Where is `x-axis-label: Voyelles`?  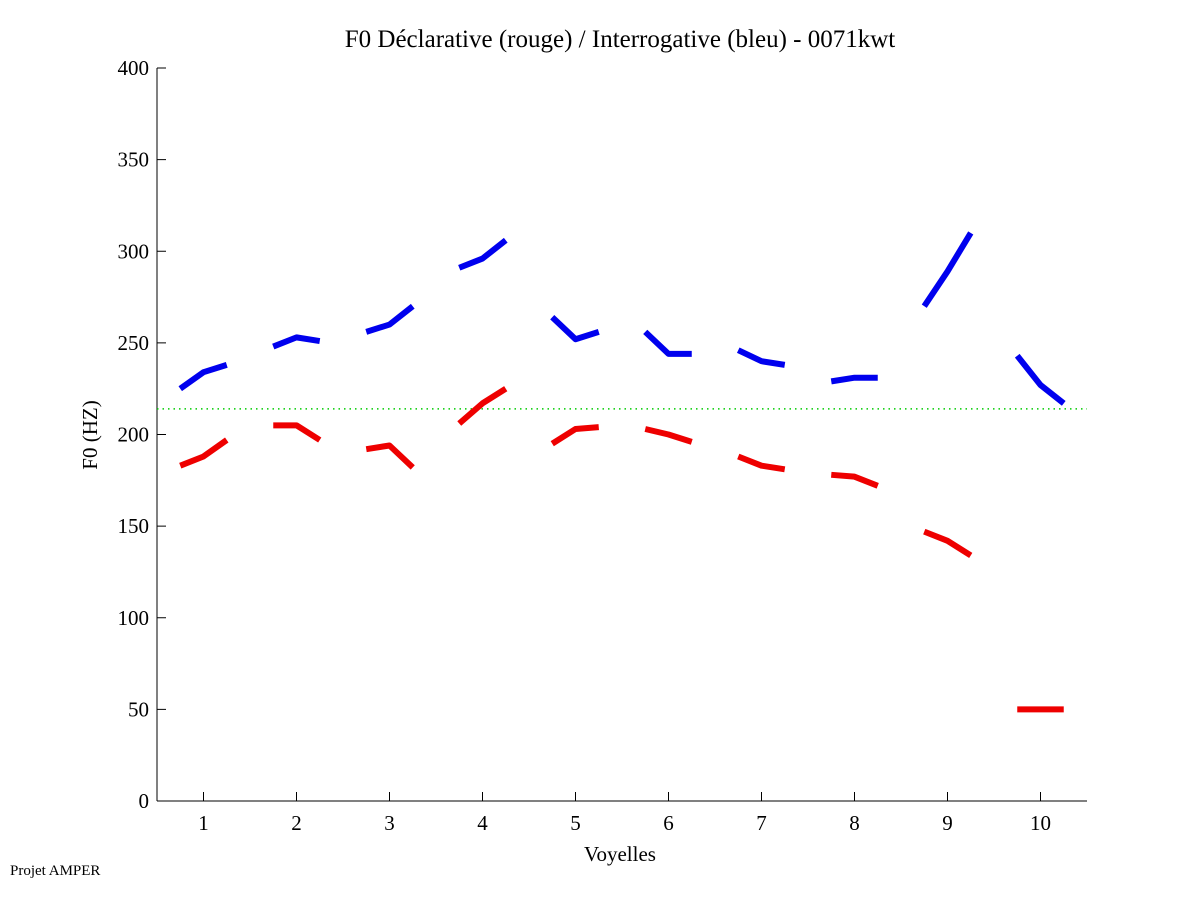
x-axis-label: Voyelles is located at coordinates (620, 854).